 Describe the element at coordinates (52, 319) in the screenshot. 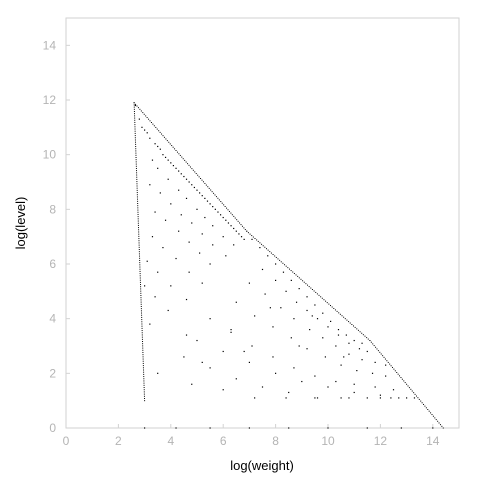

I see `y-tick-label: 4` at that location.